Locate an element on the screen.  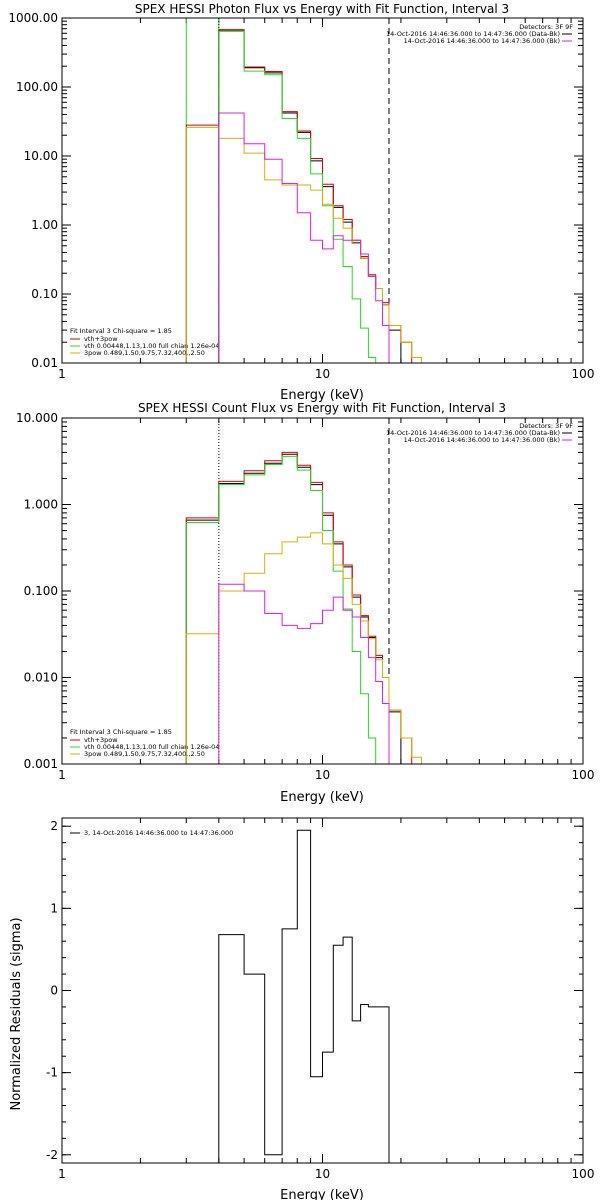
photon-flux-xlabel: Energy (keV) is located at coordinates (322, 395).